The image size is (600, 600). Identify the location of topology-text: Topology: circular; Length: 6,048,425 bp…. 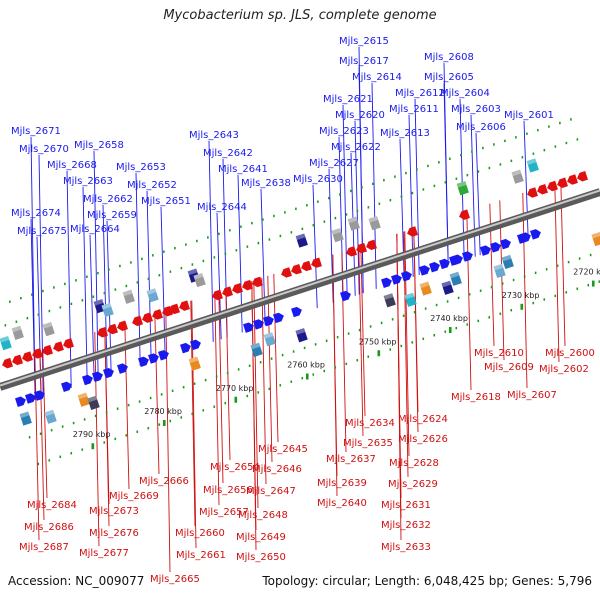
(427, 581).